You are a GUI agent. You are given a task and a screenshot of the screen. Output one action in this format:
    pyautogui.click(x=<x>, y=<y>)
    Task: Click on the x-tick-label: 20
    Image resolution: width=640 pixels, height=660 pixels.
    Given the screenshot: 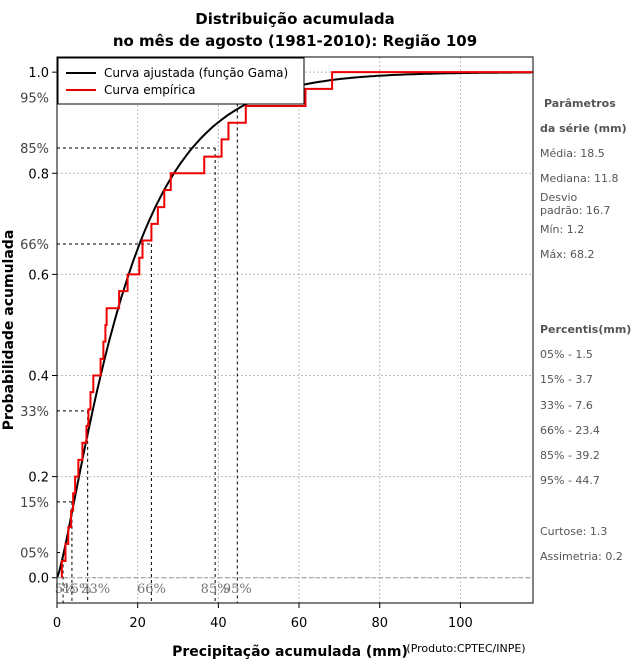 What is the action you would take?
    pyautogui.click(x=137, y=623)
    